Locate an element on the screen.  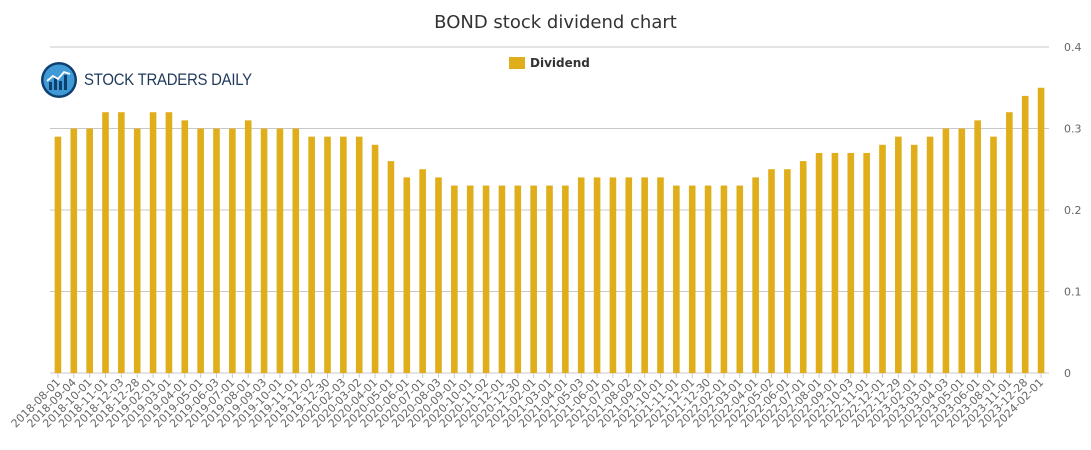
y-tick-label: 0.2 is located at coordinates (1073, 210).